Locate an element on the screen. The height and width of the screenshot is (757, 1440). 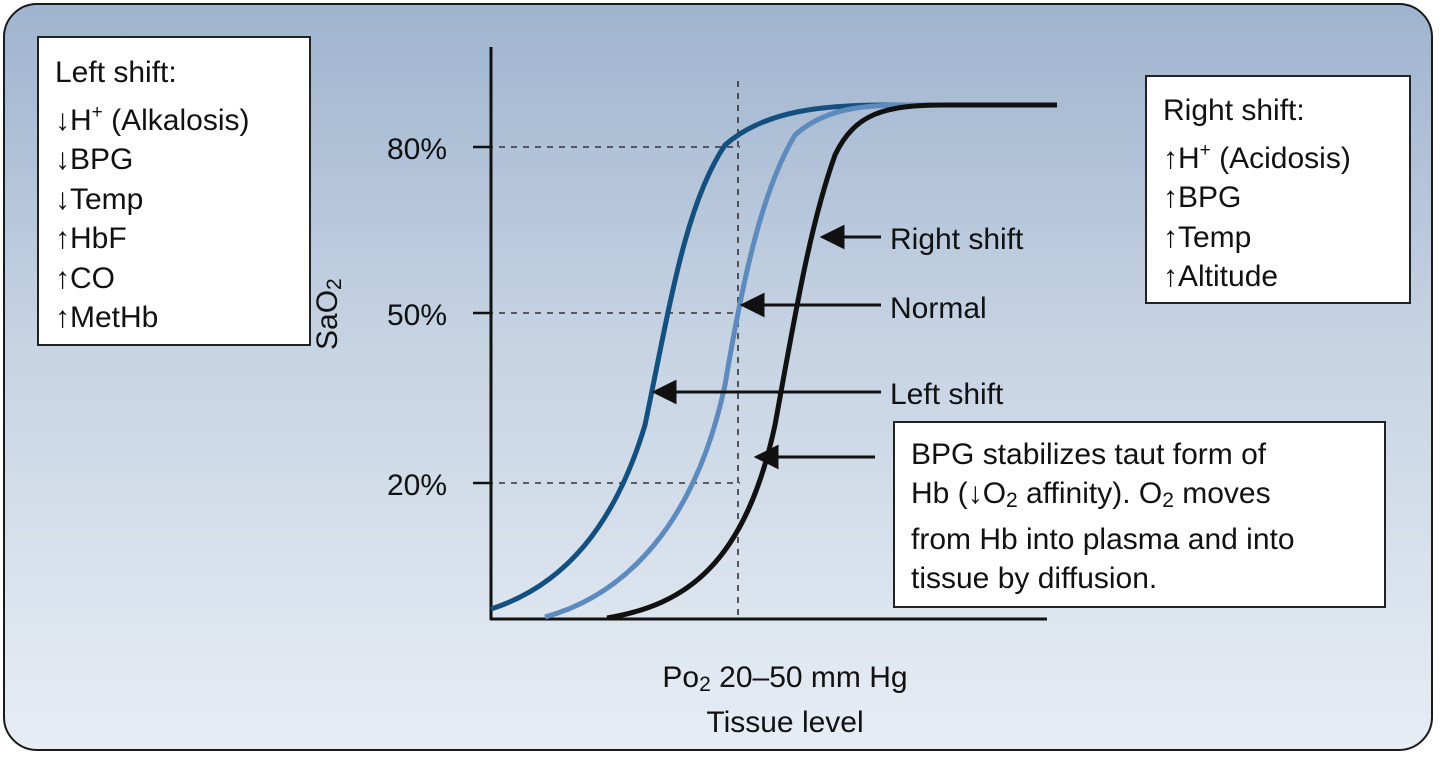
y-tick-20: 20% is located at coordinates (417, 485).